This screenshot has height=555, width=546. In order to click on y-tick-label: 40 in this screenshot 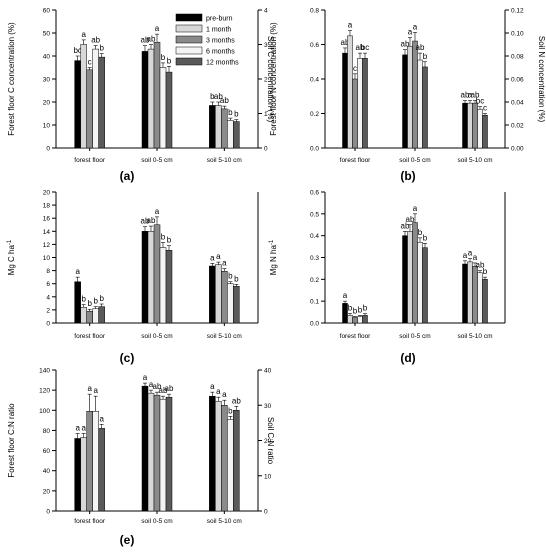, I will do `click(47, 57)`.